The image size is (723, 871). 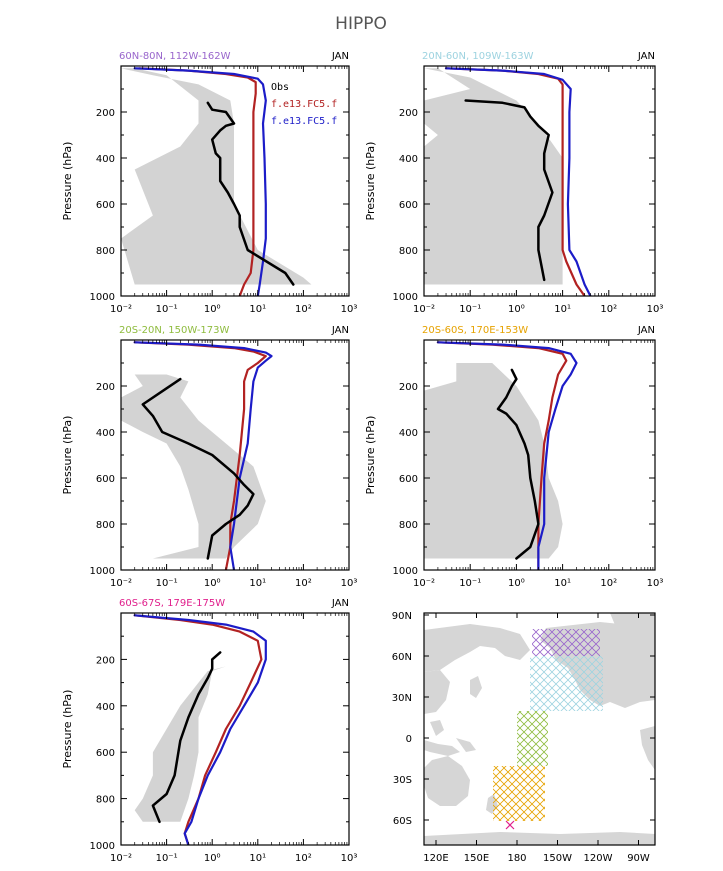 I want to click on region-60n-80n, so click(x=566, y=642).